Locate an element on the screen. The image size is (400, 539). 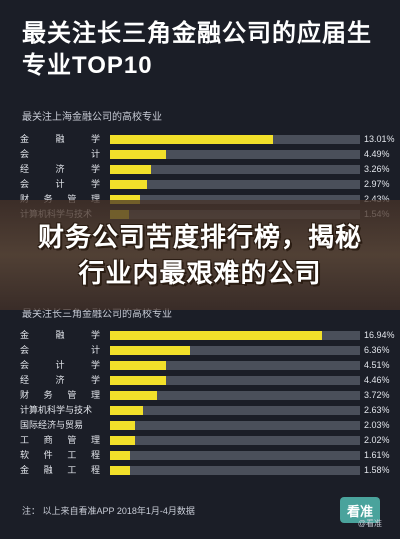
brand-handle: @看准 is located at coordinates (369, 523).